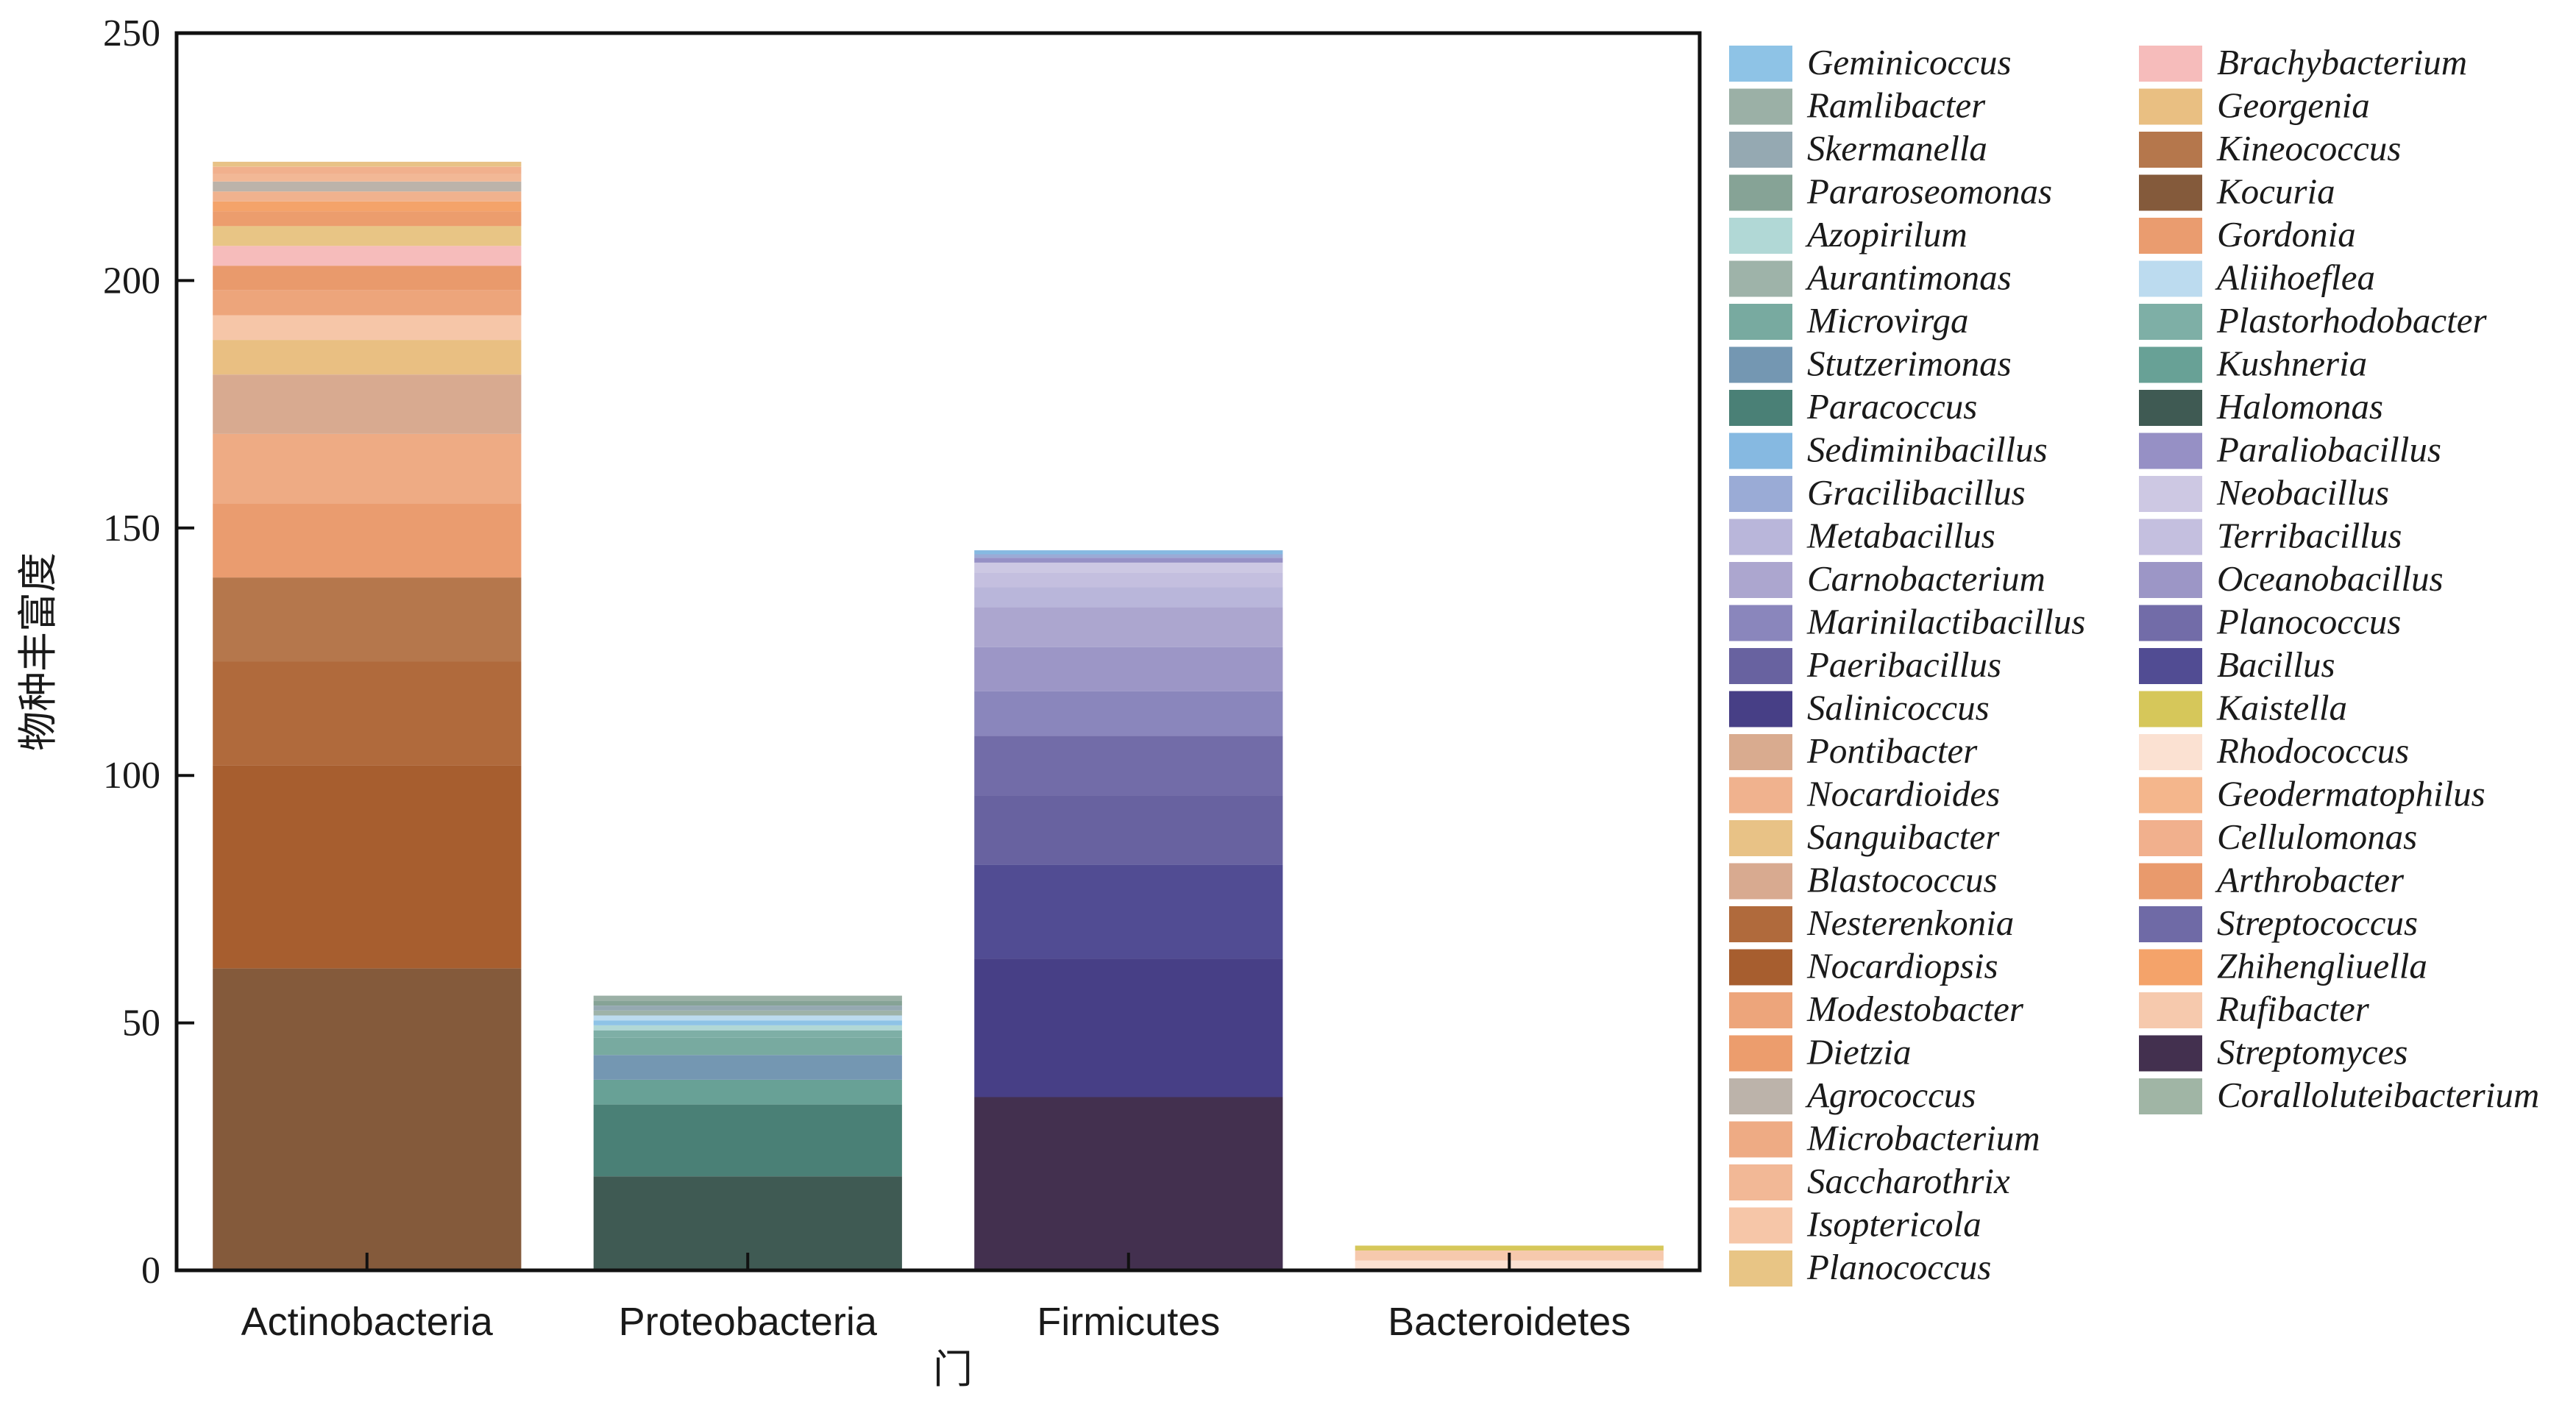 Image resolution: width=2576 pixels, height=1402 pixels. Describe the element at coordinates (2302, 492) in the screenshot. I see `legend-label: Neobacillus` at that location.